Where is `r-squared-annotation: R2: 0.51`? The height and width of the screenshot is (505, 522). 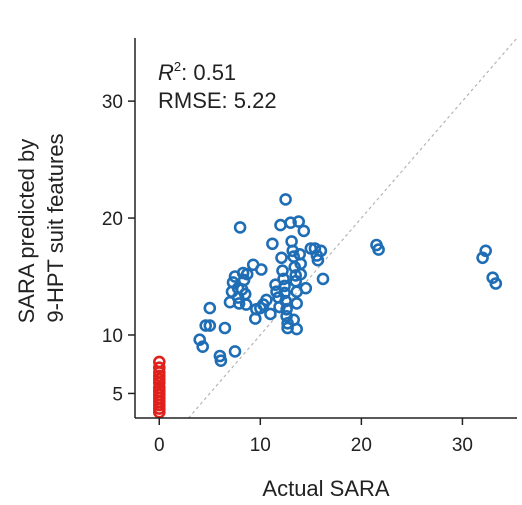 r-squared-annotation: R2: 0.51 is located at coordinates (197, 72).